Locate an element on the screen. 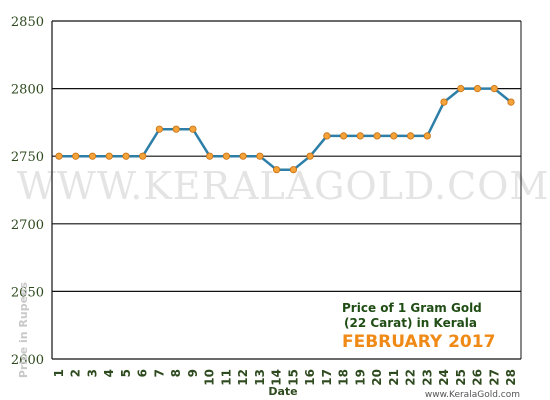 The image size is (550, 400). x-tick-label: 11 is located at coordinates (226, 377).